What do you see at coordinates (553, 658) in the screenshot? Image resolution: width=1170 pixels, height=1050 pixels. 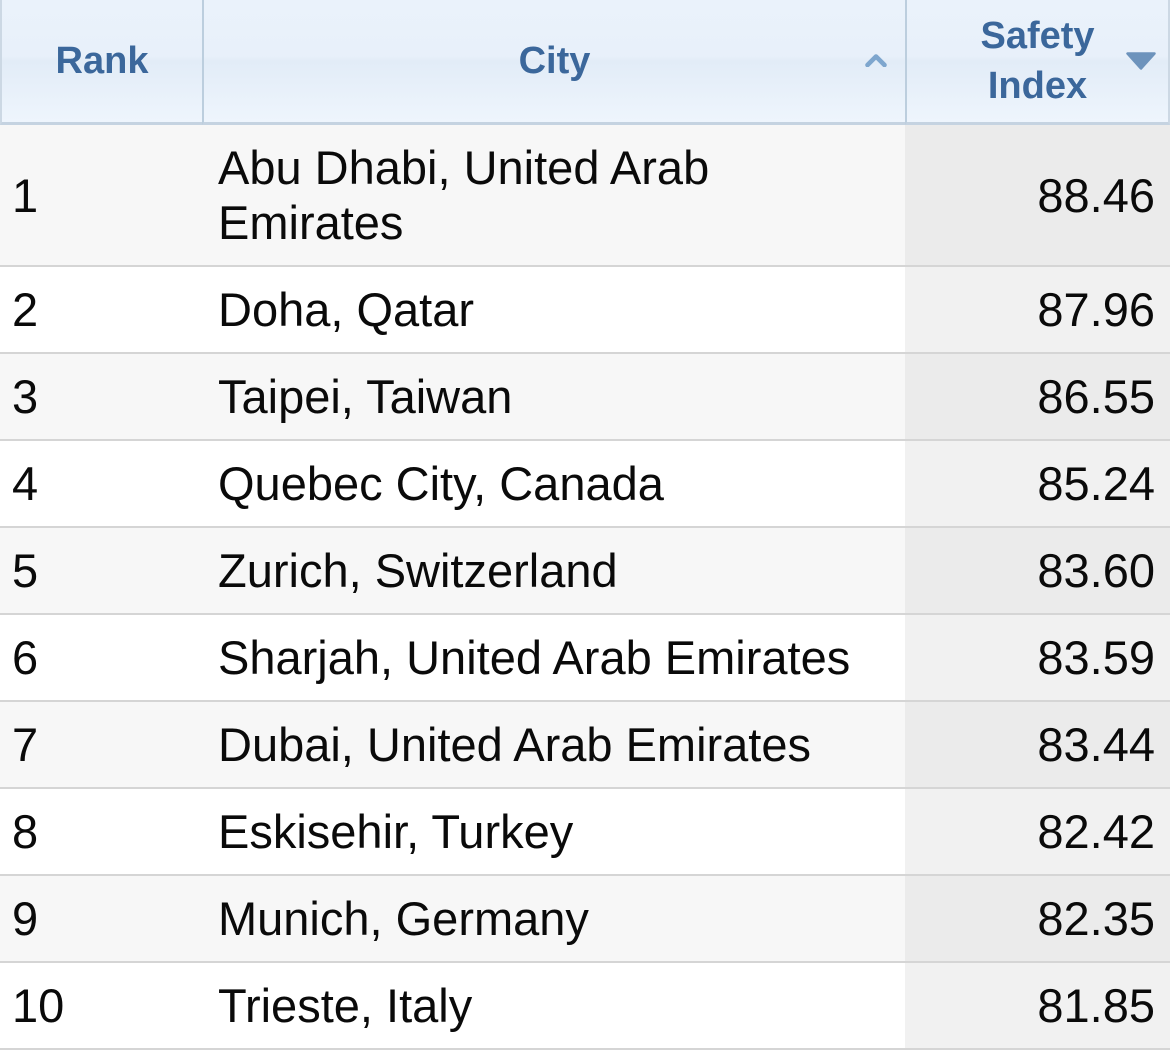 I see `city-cell: Sharjah, United Arab Emirates` at bounding box center [553, 658].